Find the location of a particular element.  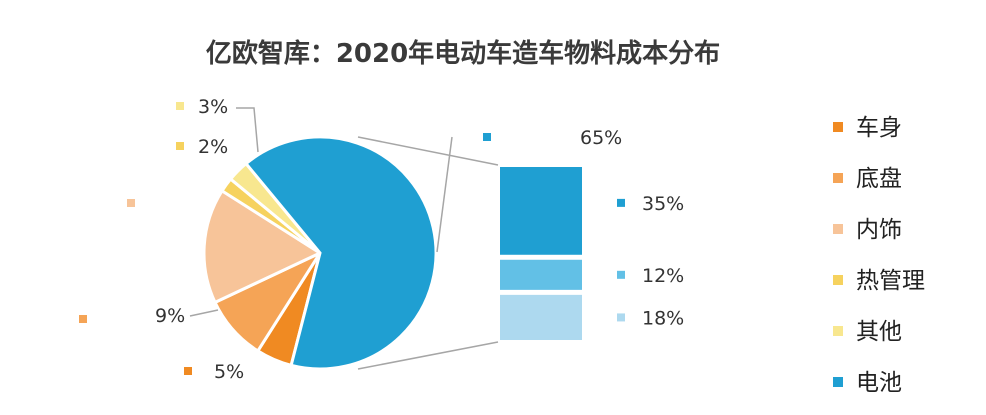

data-label-1: 5% is located at coordinates (229, 372).